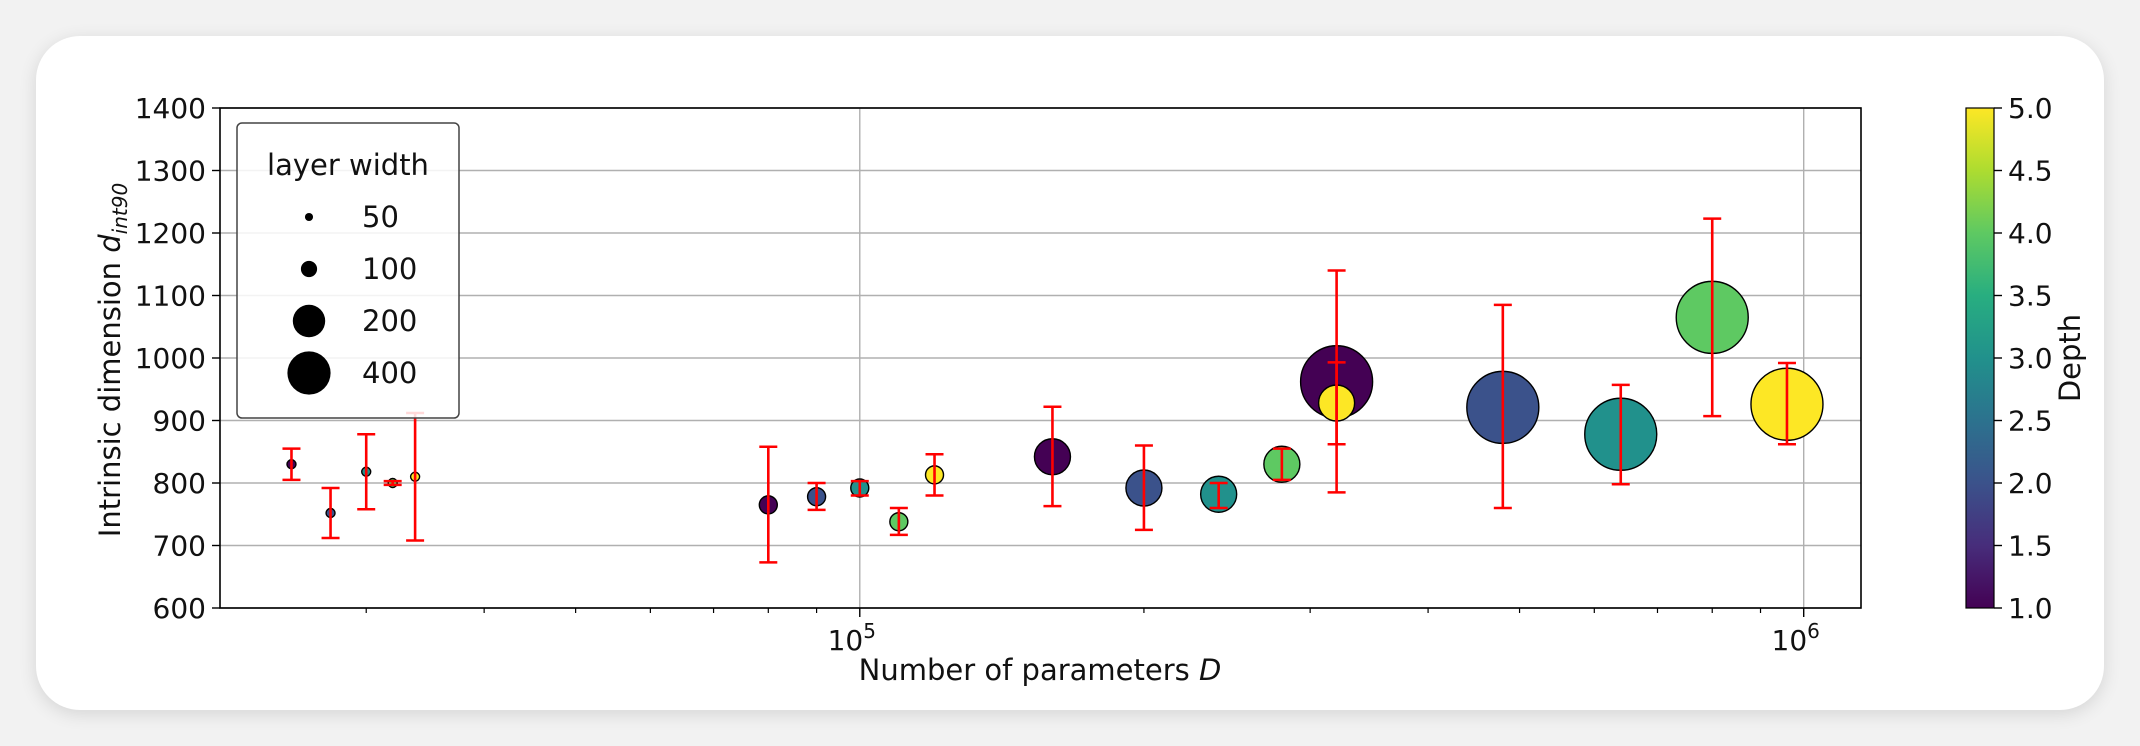 The width and height of the screenshot is (2140, 746). I want to click on legend-entry-label: 100, so click(389, 269).